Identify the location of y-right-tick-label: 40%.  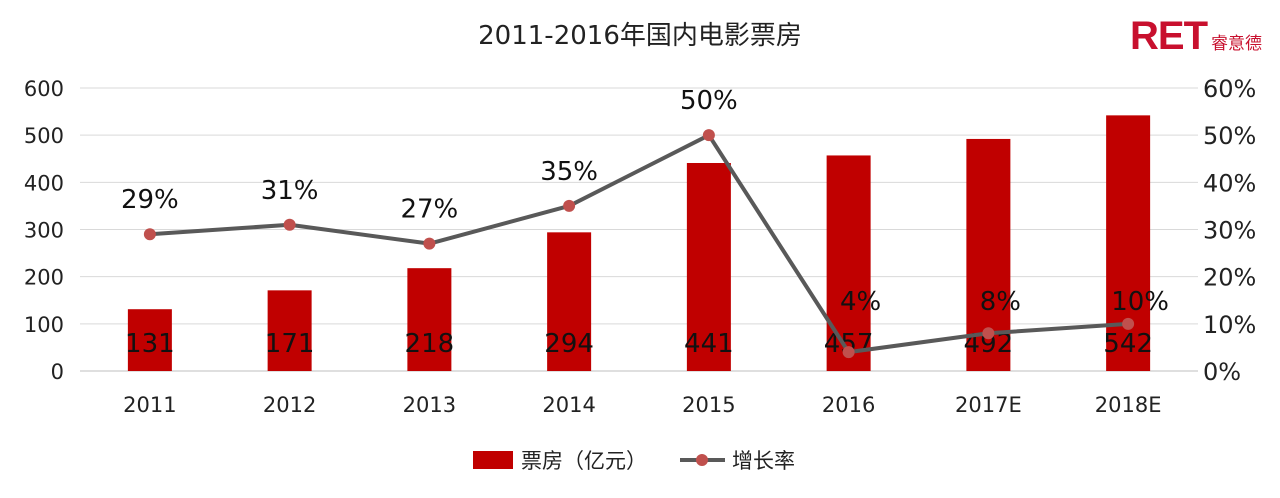
(1229, 183).